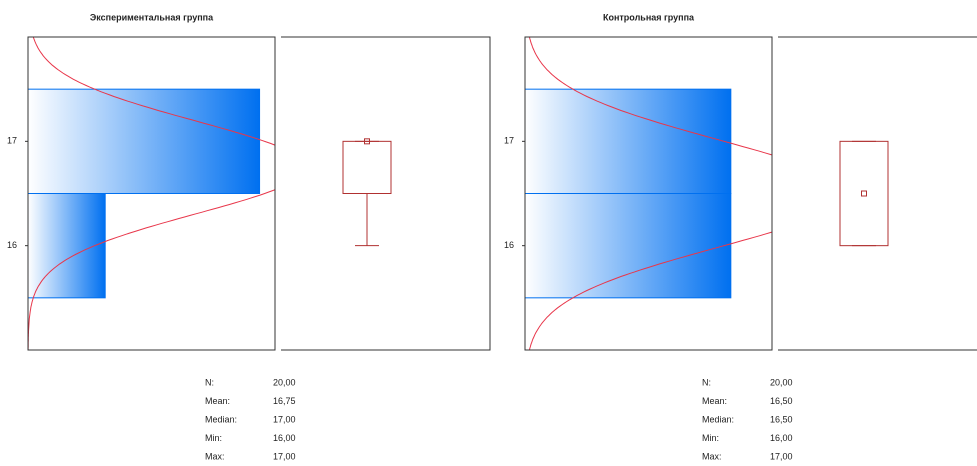 Image resolution: width=977 pixels, height=466 pixels. I want to click on chart-title: Экспериментальная группа, so click(152, 17).